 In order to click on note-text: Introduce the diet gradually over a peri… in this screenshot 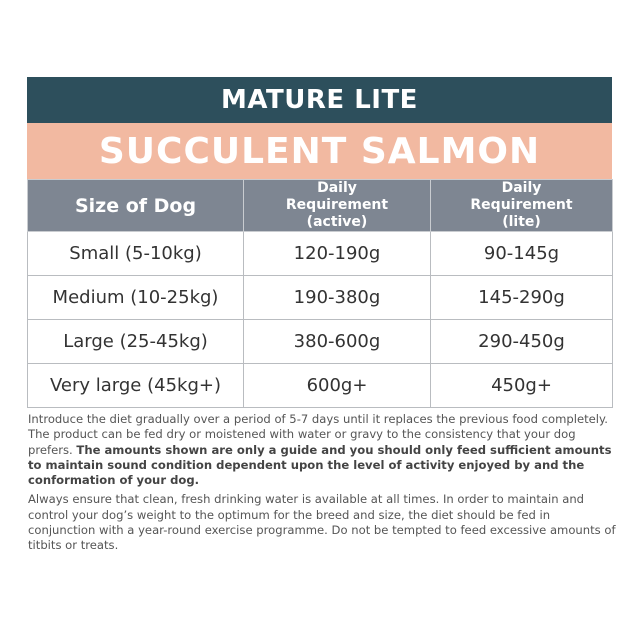, I will do `click(318, 434)`.